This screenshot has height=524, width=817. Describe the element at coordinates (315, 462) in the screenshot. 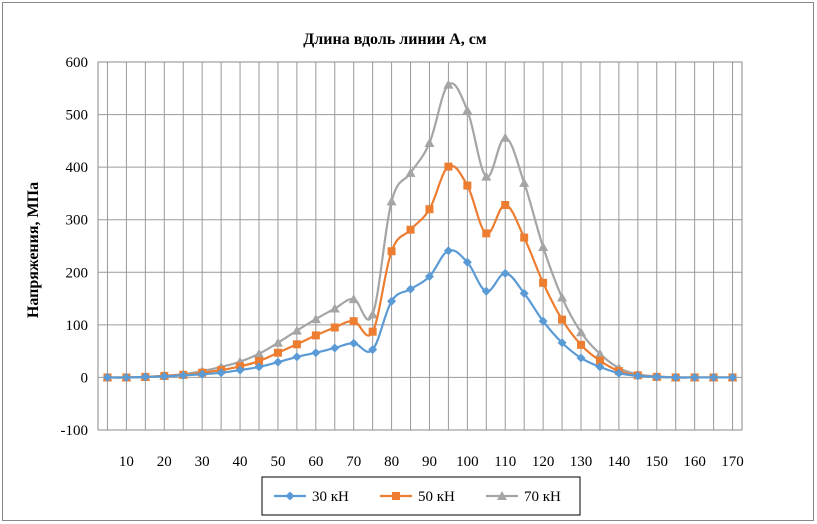

I see `x-tick-label: 60` at that location.